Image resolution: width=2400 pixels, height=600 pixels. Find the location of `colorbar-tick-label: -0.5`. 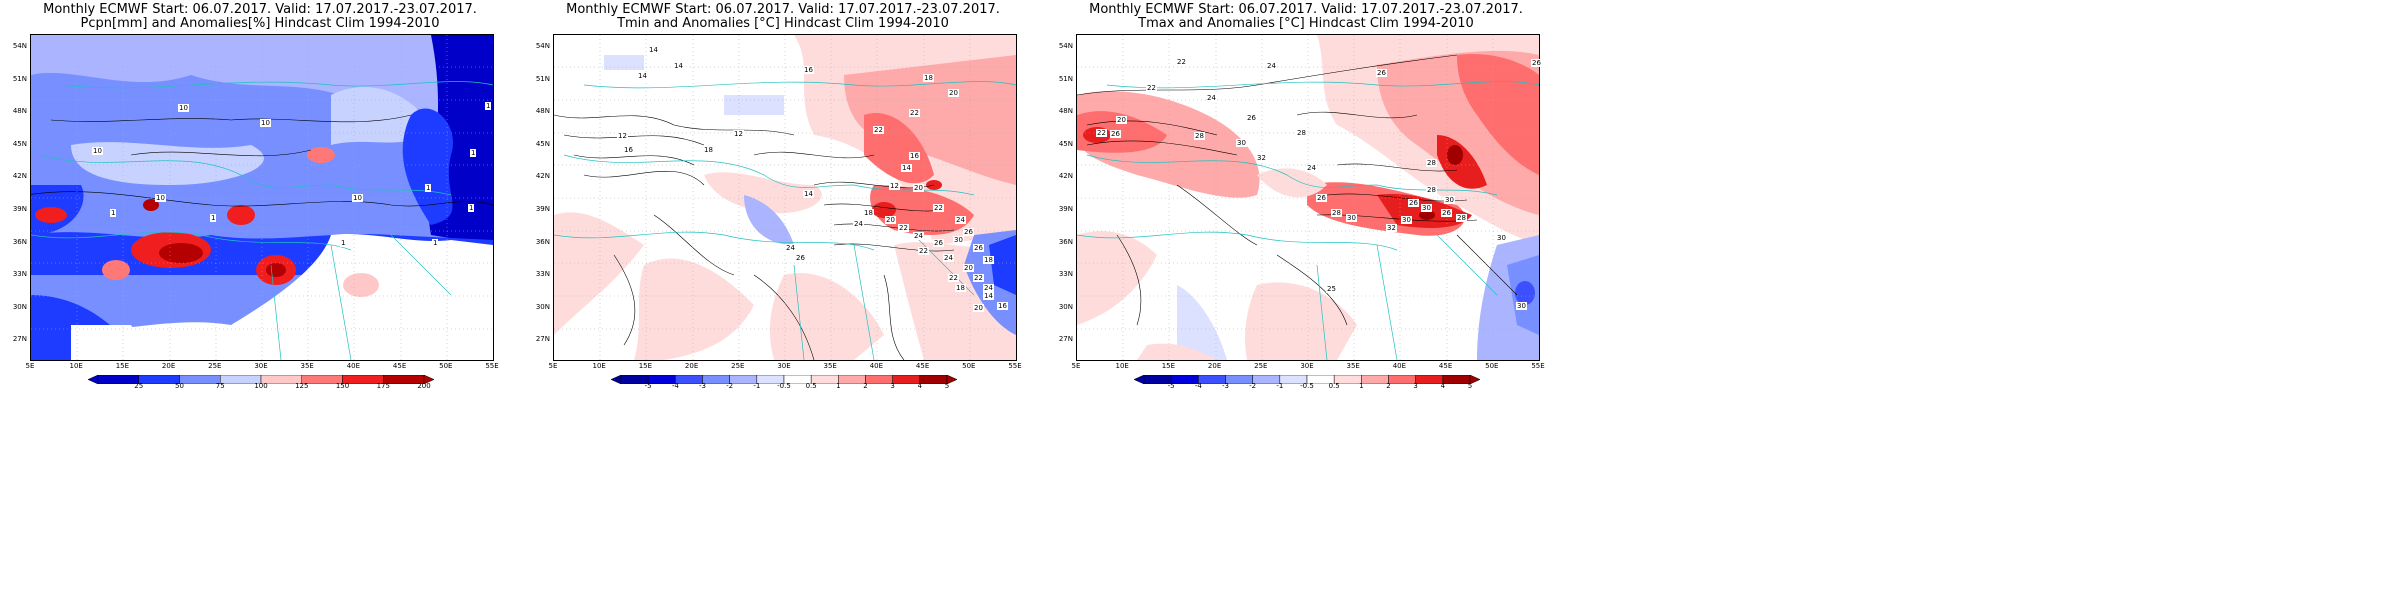

colorbar-tick-label: -0.5 is located at coordinates (784, 386).